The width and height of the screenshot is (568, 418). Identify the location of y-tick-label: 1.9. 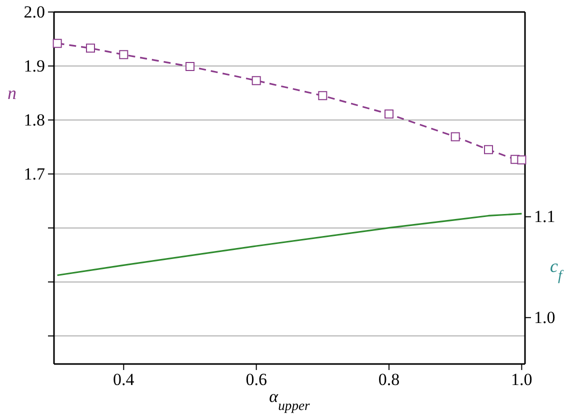
(34, 66).